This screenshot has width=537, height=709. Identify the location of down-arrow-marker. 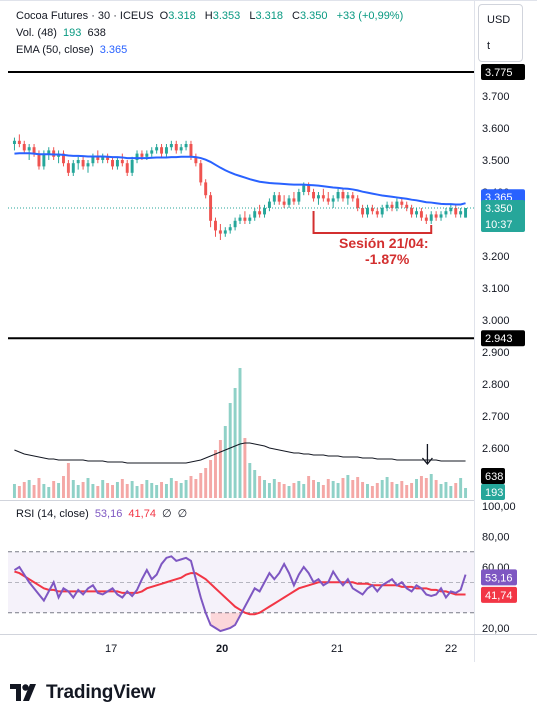
(427, 455).